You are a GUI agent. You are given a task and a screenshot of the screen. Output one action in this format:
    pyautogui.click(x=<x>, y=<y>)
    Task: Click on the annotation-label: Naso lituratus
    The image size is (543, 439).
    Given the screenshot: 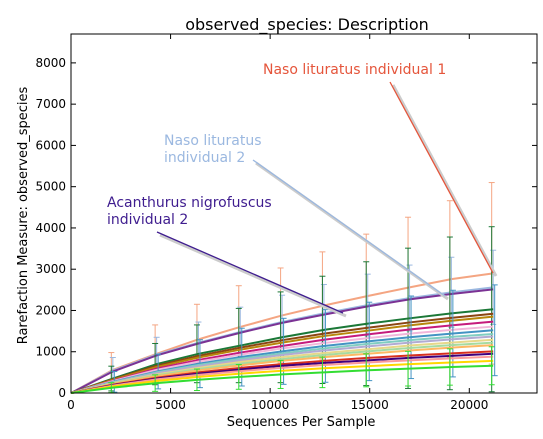 What is the action you would take?
    pyautogui.click(x=213, y=141)
    